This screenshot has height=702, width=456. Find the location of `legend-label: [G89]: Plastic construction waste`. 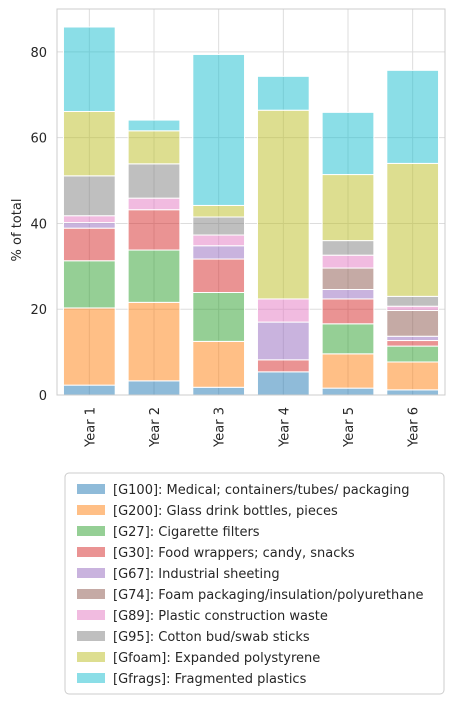

legend-label: [G89]: Plastic construction waste is located at coordinates (220, 616).